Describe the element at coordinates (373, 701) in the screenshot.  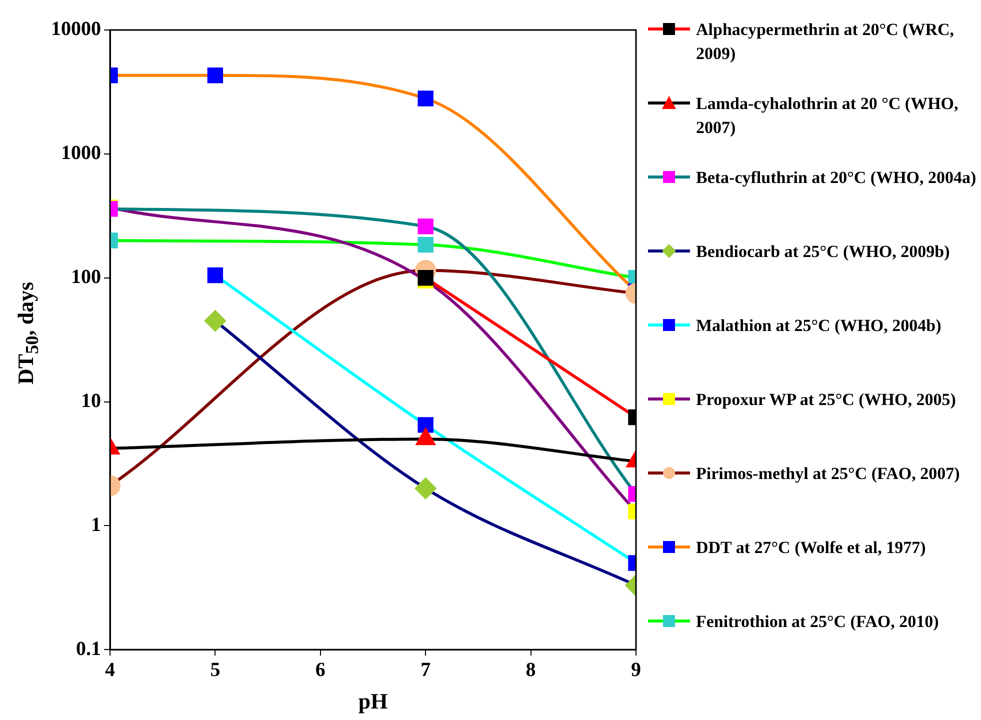
I see `x-axis-title: pH` at that location.